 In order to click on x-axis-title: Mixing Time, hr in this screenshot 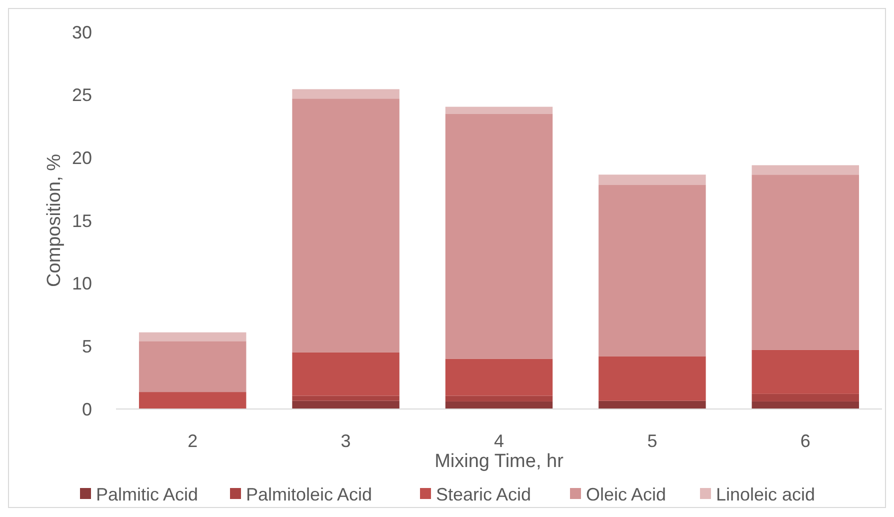, I will do `click(499, 461)`.